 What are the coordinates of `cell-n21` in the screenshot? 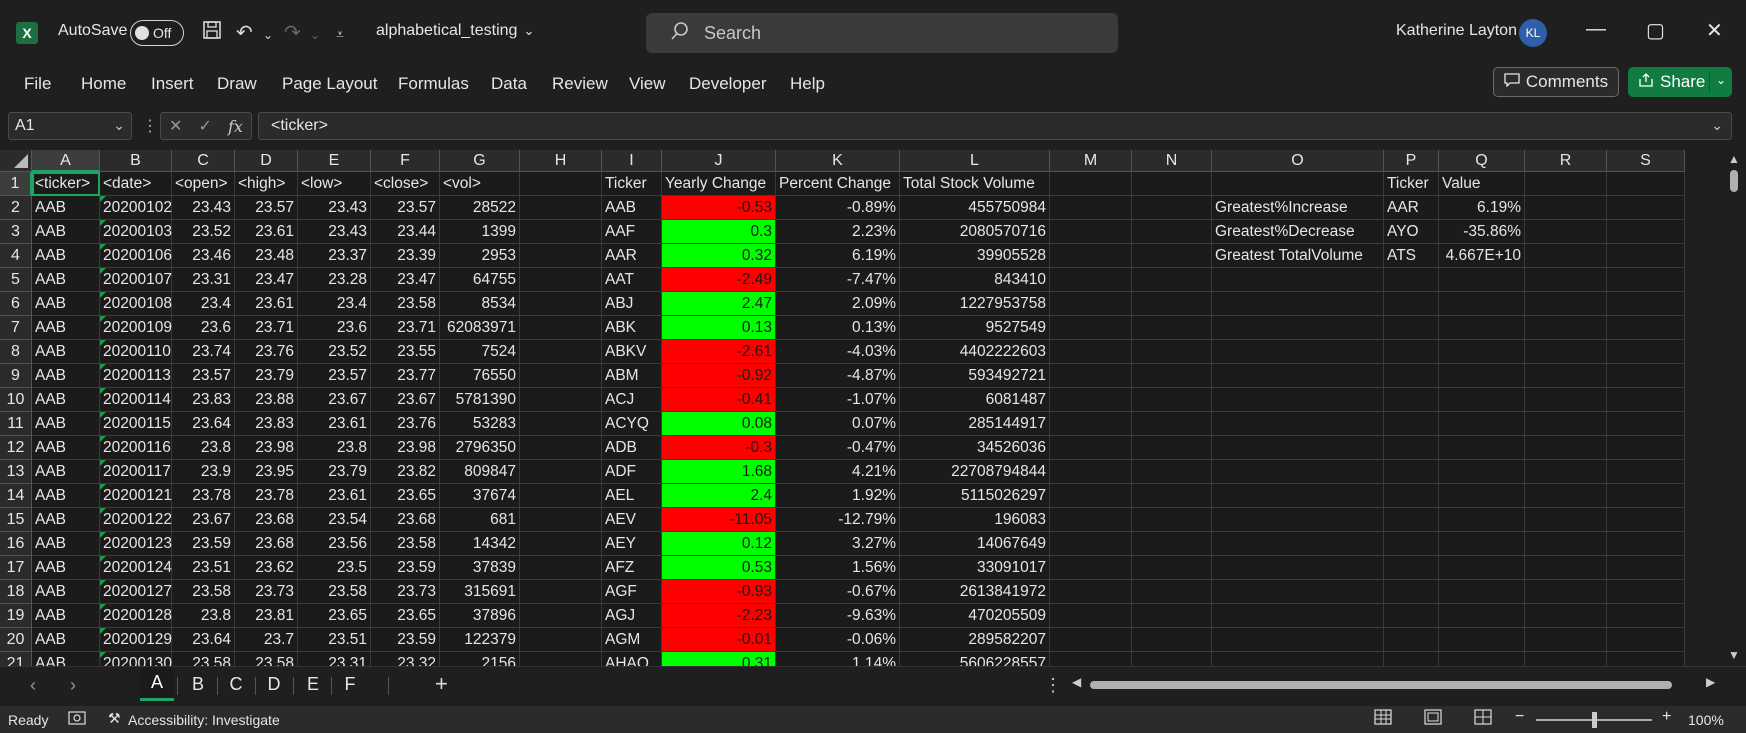 It's located at (1172, 659).